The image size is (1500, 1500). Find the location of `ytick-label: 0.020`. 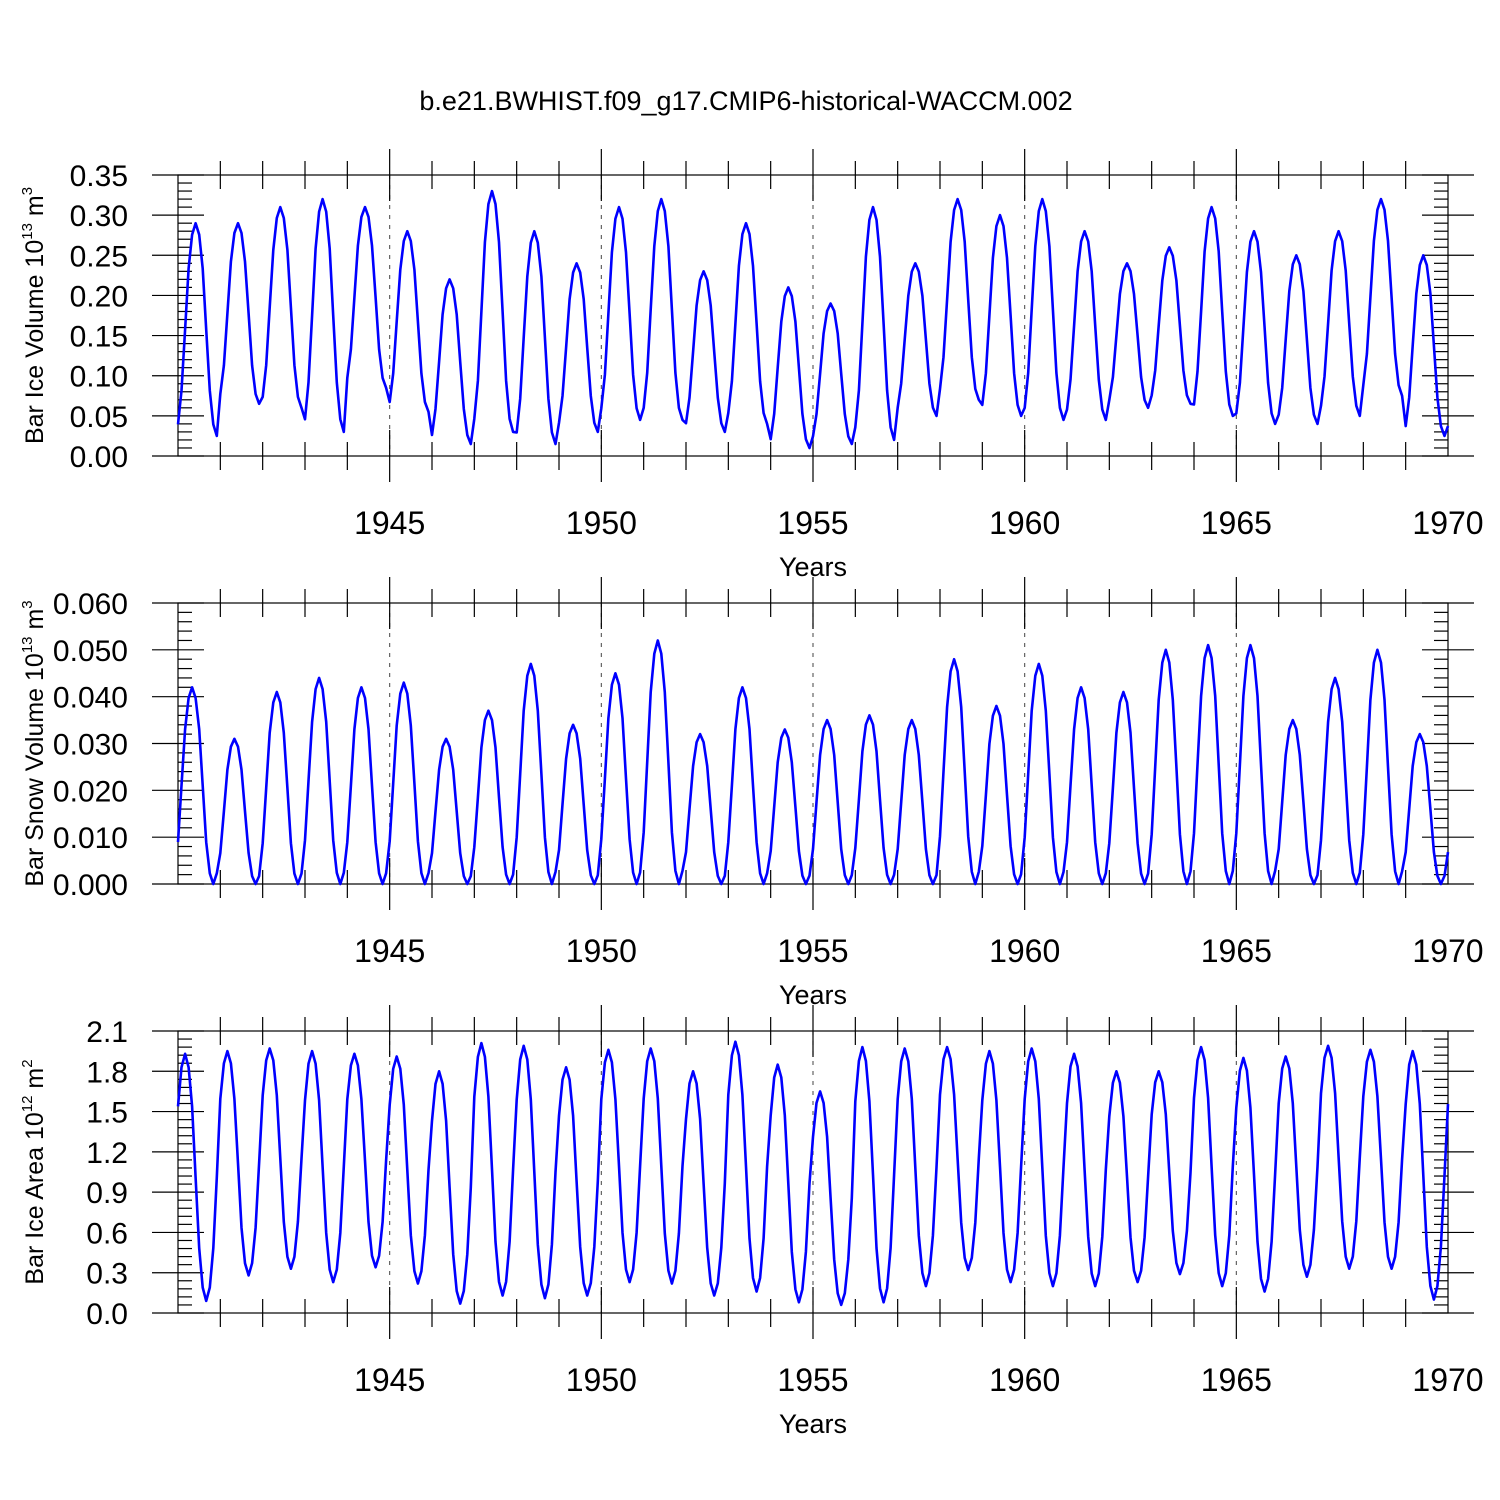

ytick-label: 0.020 is located at coordinates (90, 791).